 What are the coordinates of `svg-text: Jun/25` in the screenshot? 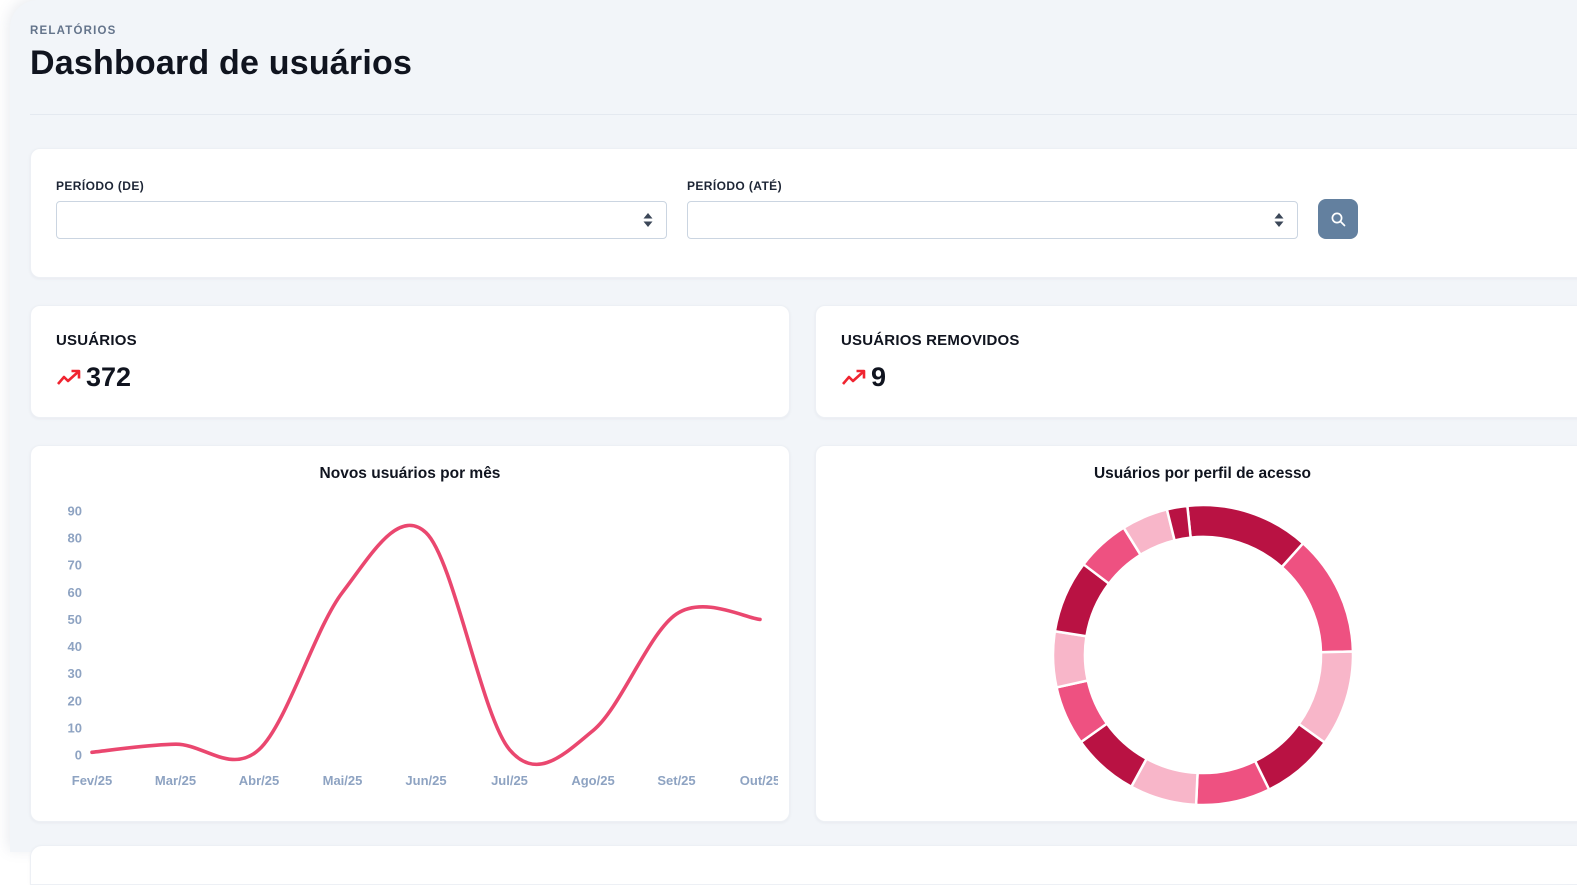 It's located at (425, 780).